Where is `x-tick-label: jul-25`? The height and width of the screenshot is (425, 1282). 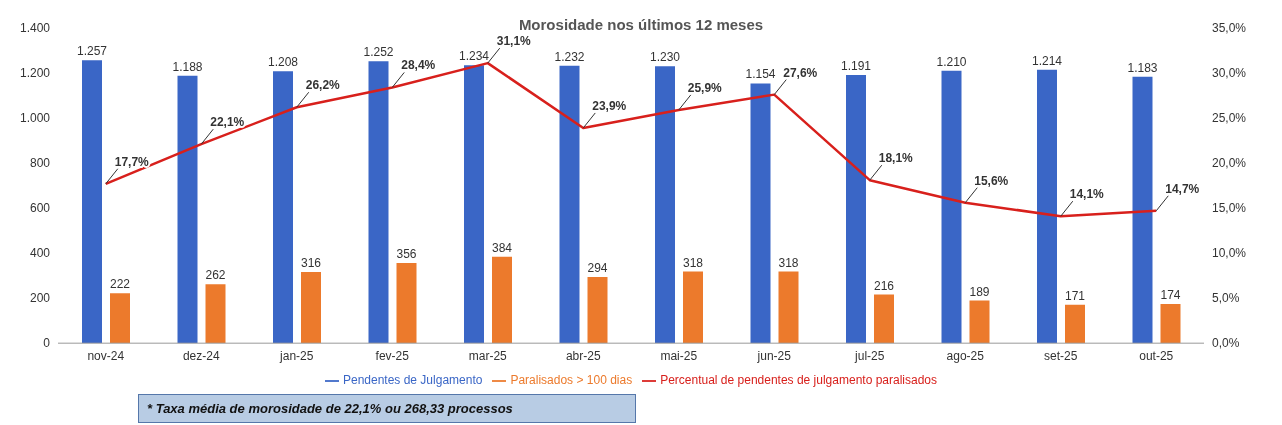
x-tick-label: jul-25 is located at coordinates (869, 355).